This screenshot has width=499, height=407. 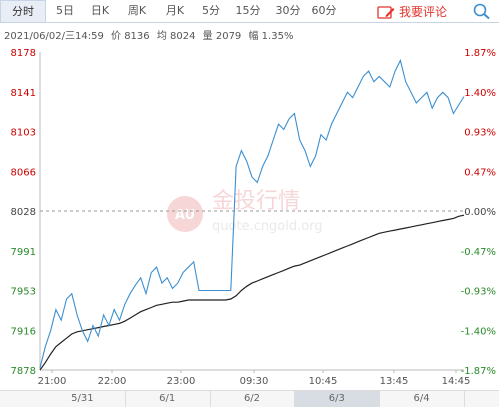 I want to click on y-tick-label: 8103, so click(x=23, y=133).